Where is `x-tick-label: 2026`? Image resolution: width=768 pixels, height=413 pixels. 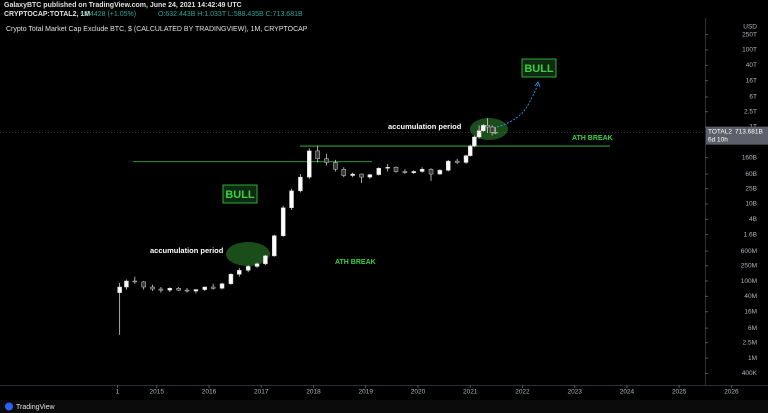
x-tick-label: 2026 is located at coordinates (731, 392).